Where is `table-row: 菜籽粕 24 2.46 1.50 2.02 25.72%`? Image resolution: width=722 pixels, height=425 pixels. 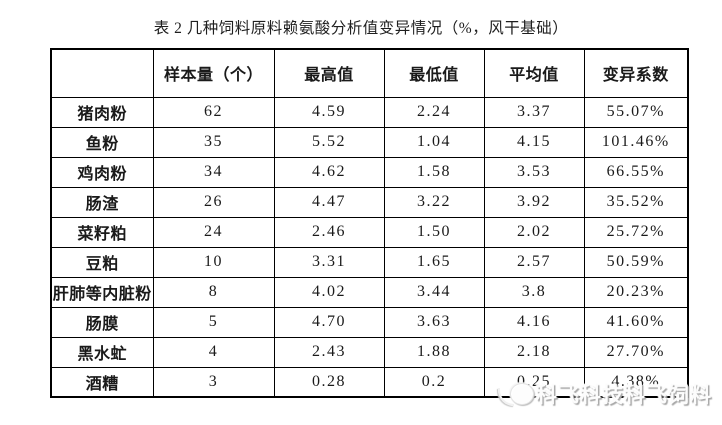
table-row: 菜籽粕 24 2.46 1.50 2.02 25.72% is located at coordinates (369, 232).